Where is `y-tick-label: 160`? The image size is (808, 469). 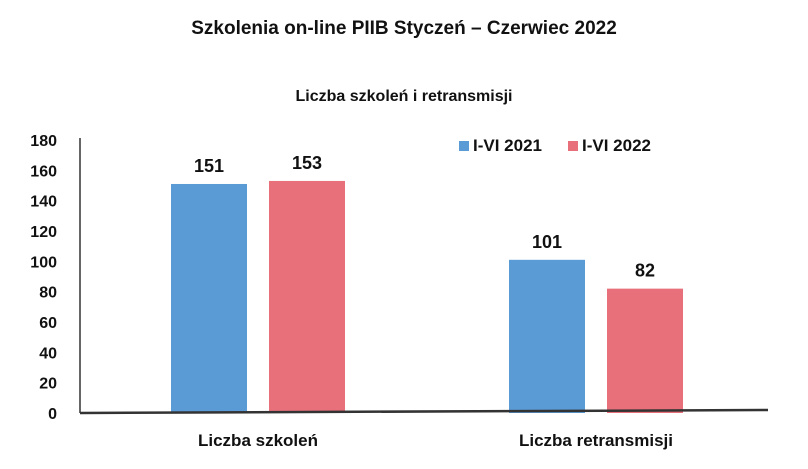
y-tick-label: 160 is located at coordinates (43, 171).